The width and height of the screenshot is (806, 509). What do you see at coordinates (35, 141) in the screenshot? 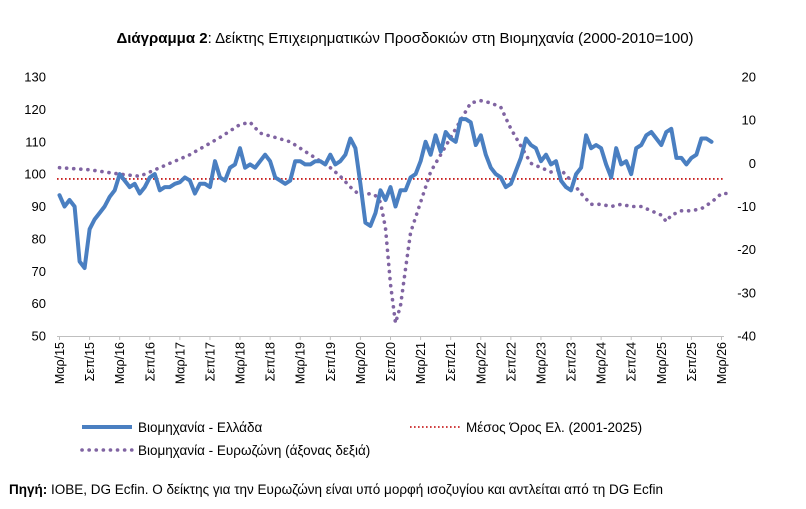
I see `y-left-tick-label: 110` at bounding box center [35, 141].